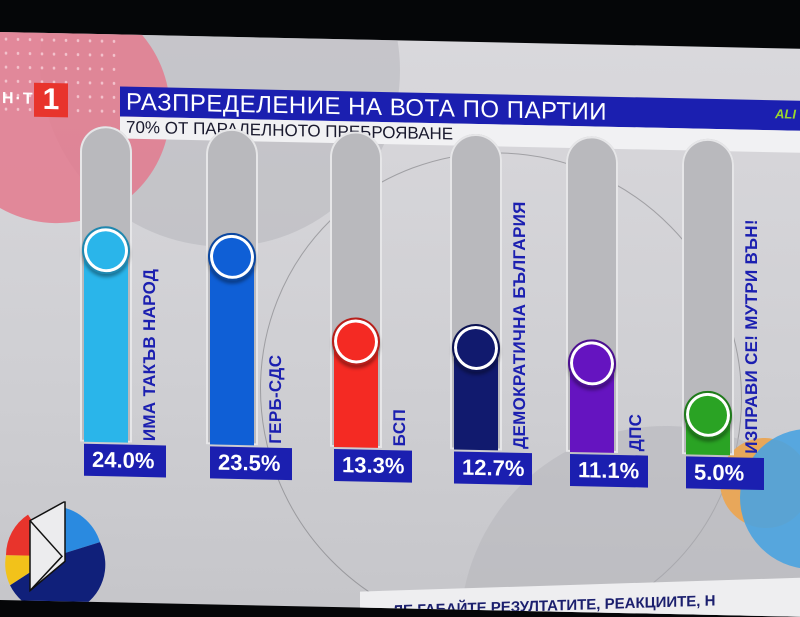  I want to click on value-label: 11.1%, so click(609, 470).